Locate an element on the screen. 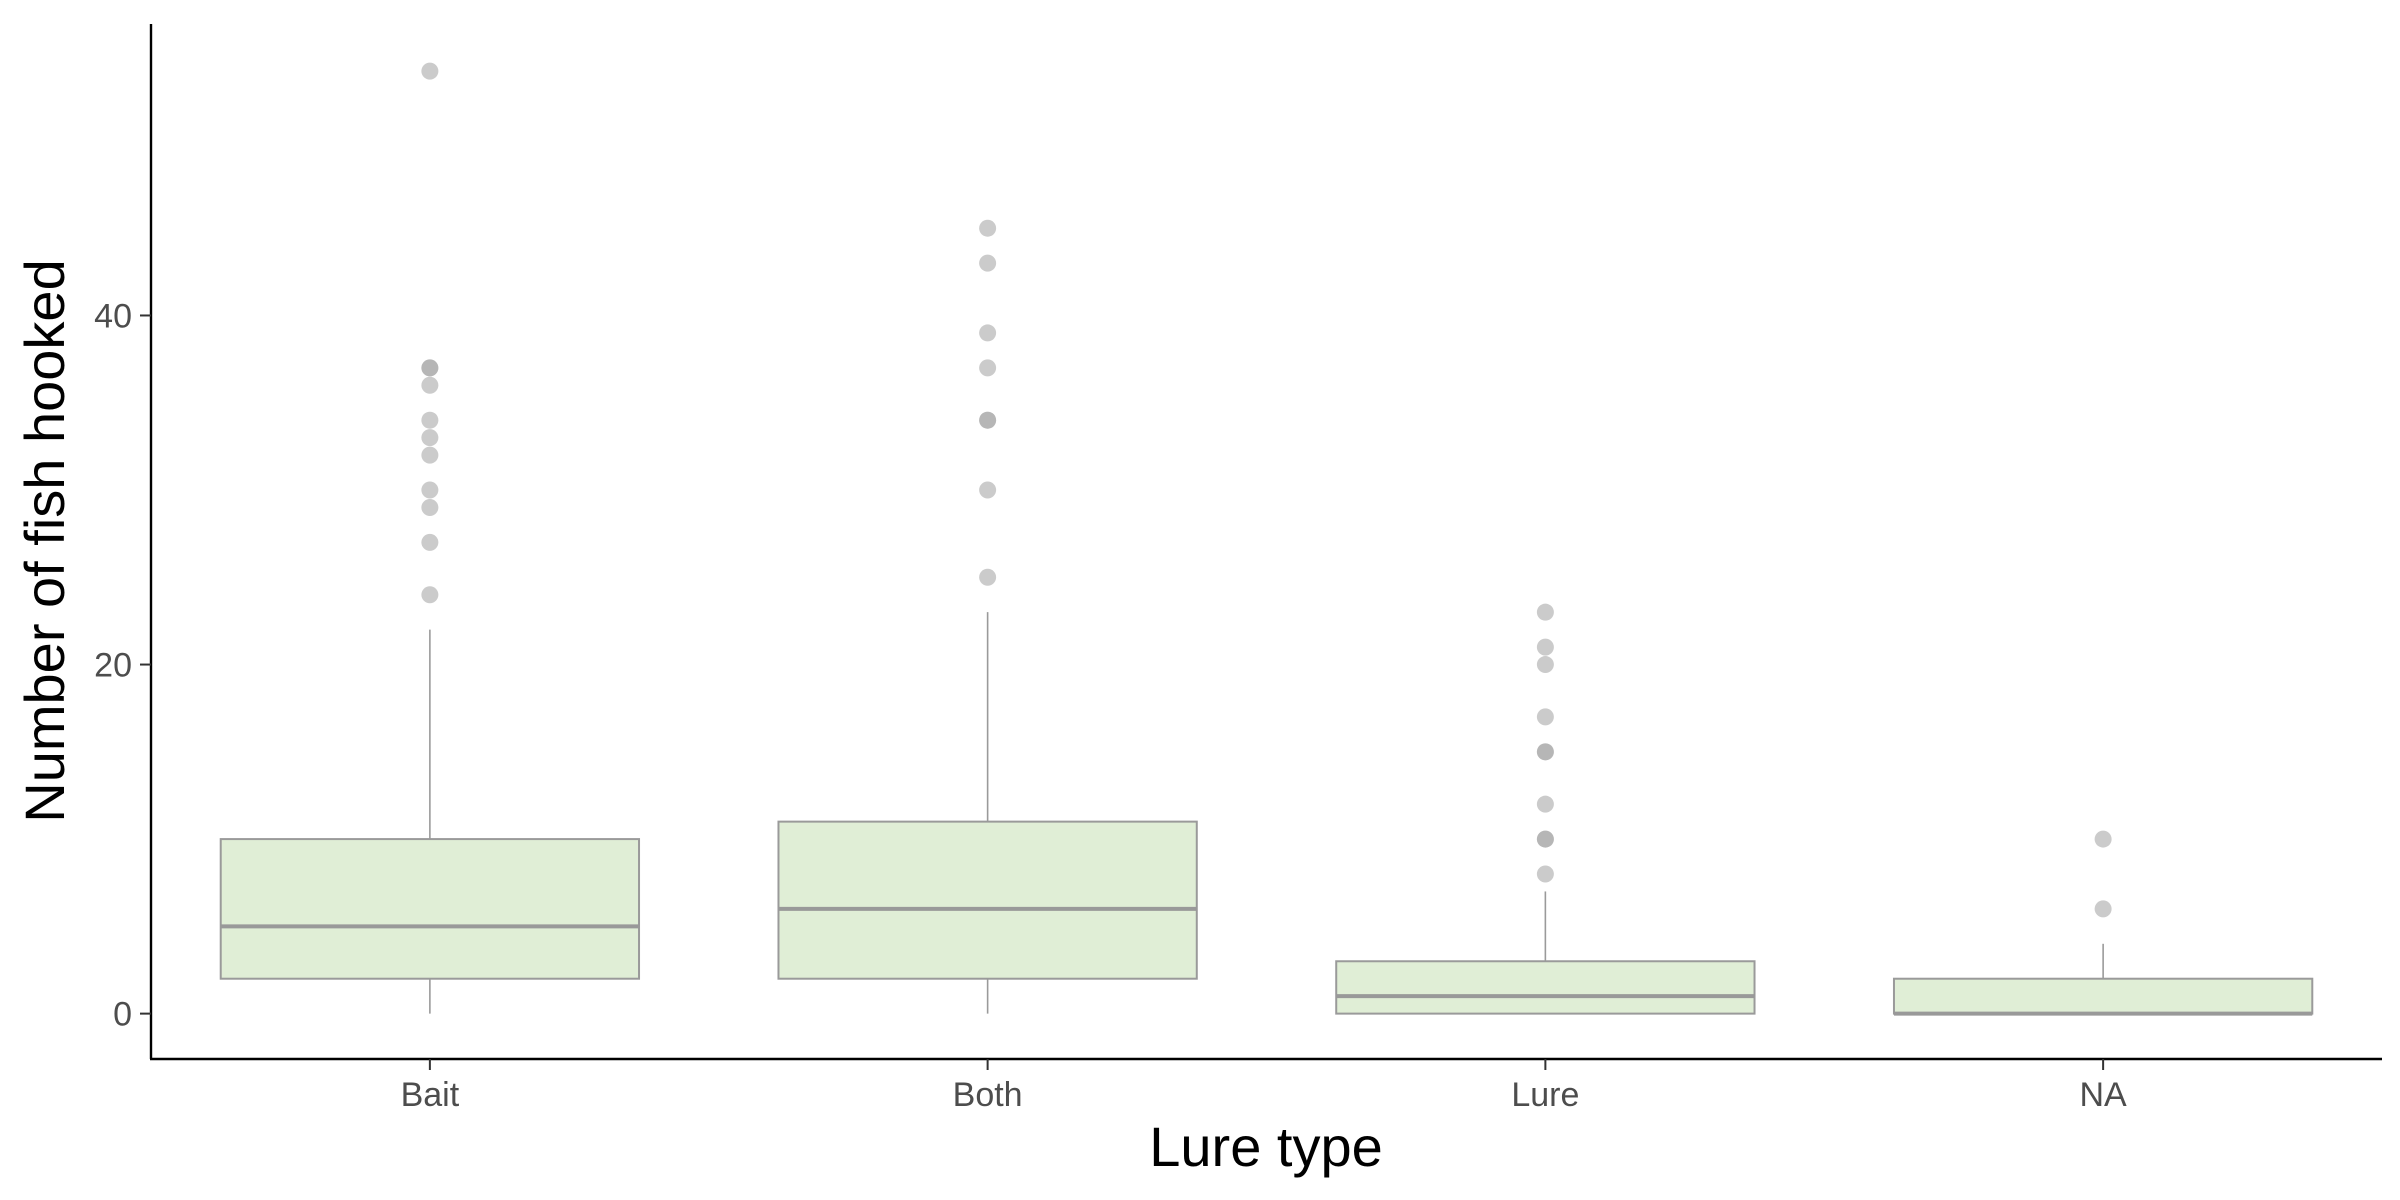 This screenshot has width=2400, height=1200. y-tick-label: 20 is located at coordinates (113, 666).